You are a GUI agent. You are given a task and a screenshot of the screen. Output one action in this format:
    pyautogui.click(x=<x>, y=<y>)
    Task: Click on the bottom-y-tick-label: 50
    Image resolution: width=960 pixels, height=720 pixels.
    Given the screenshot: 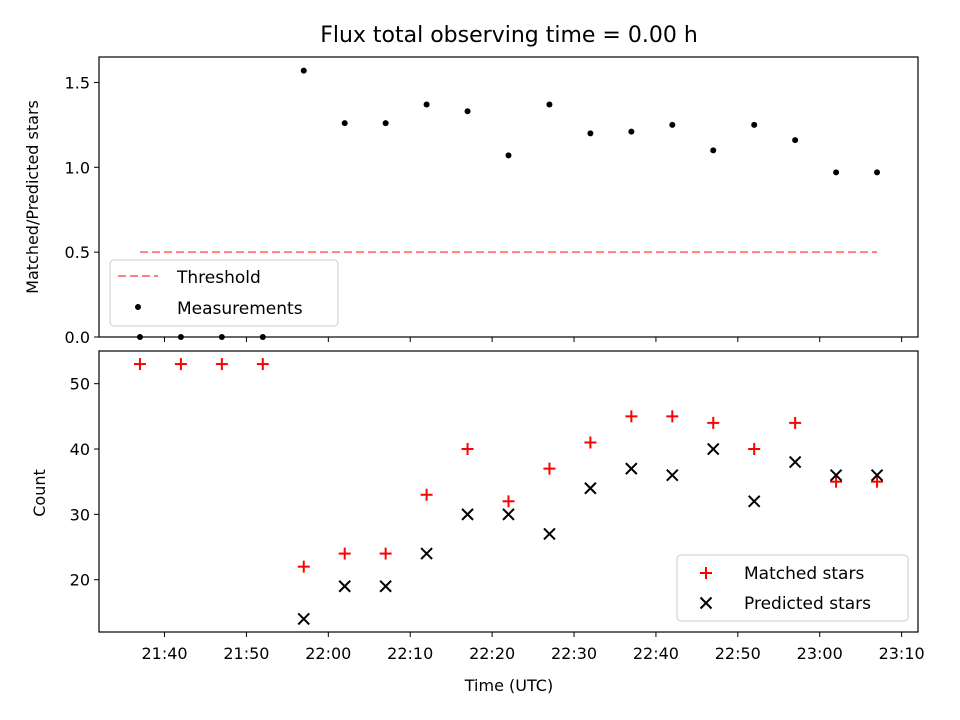 What is the action you would take?
    pyautogui.click(x=80, y=384)
    